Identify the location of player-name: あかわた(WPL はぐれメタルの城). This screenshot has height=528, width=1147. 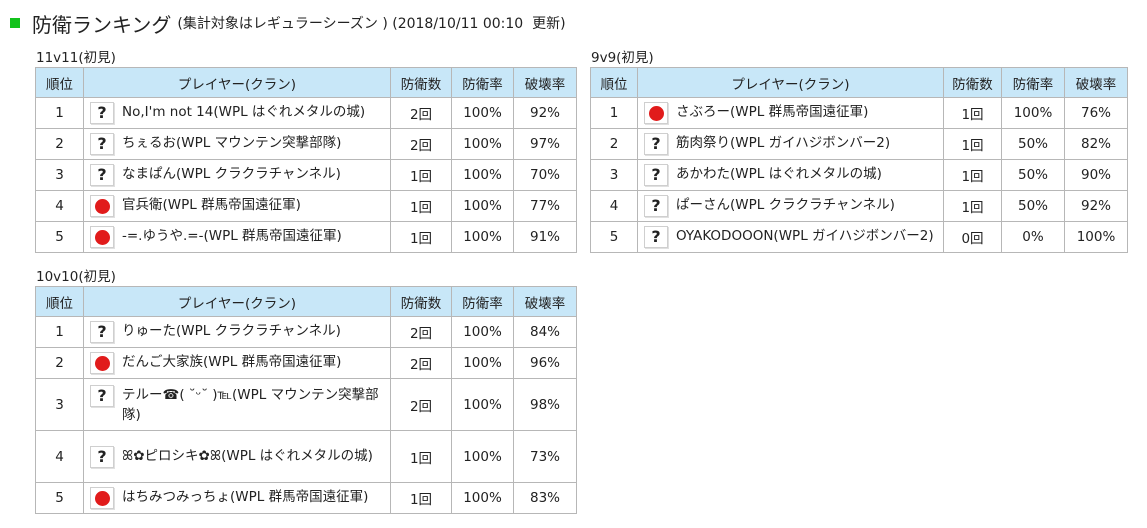
(779, 174).